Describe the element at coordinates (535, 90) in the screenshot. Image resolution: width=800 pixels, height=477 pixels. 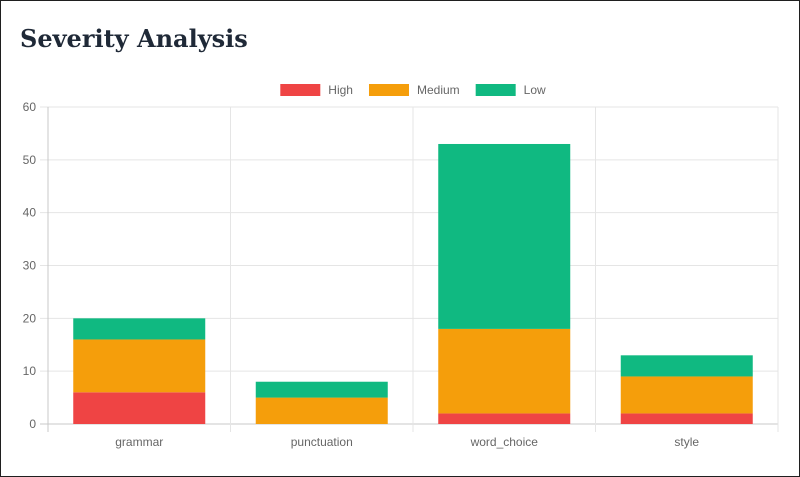
I see `legend-label-low: Low` at that location.